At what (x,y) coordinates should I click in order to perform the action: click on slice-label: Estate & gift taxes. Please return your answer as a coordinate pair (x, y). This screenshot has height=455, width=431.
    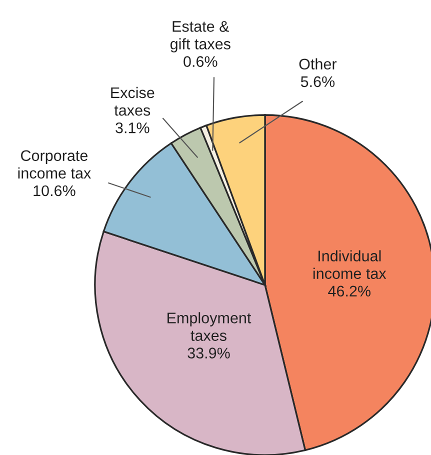
    Looking at the image, I should click on (200, 36).